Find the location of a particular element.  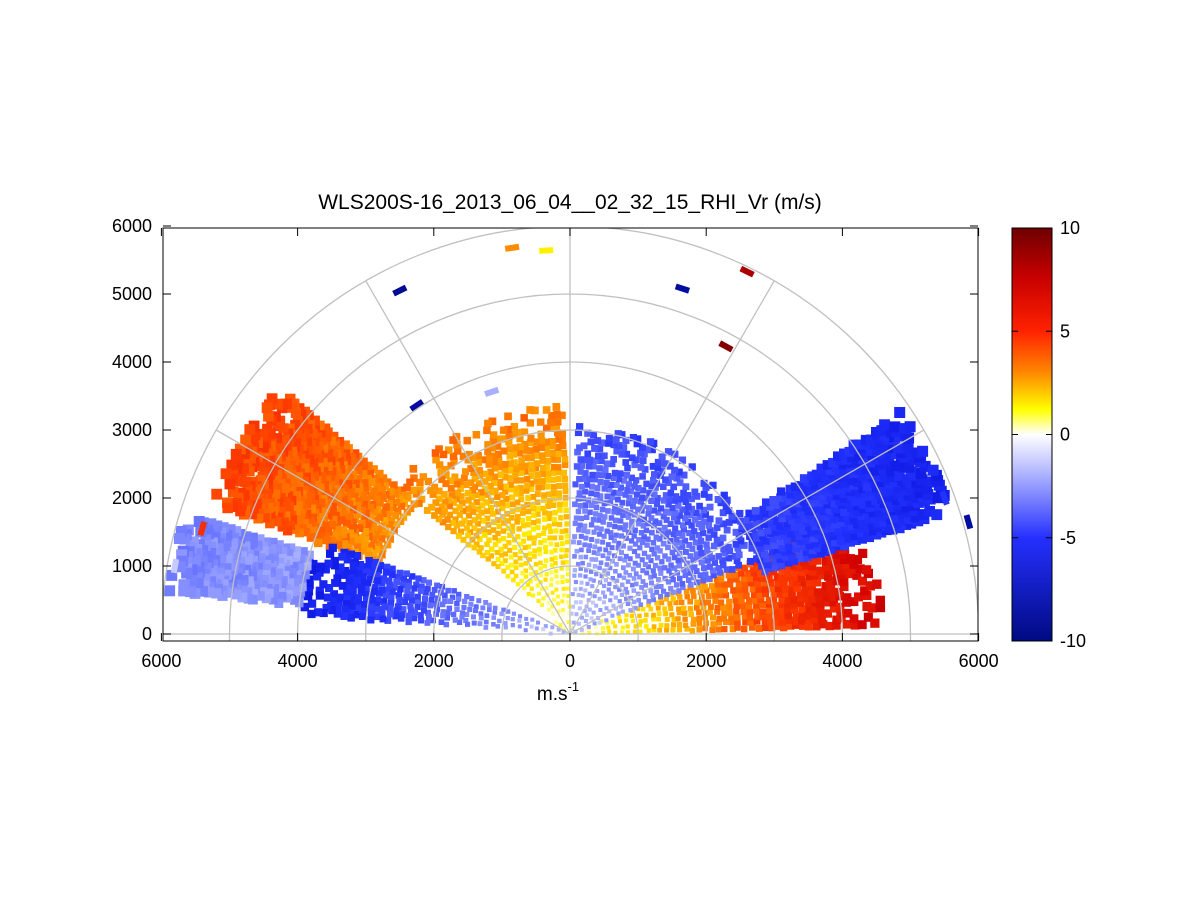

x-tick-label: 2000 is located at coordinates (706, 661).